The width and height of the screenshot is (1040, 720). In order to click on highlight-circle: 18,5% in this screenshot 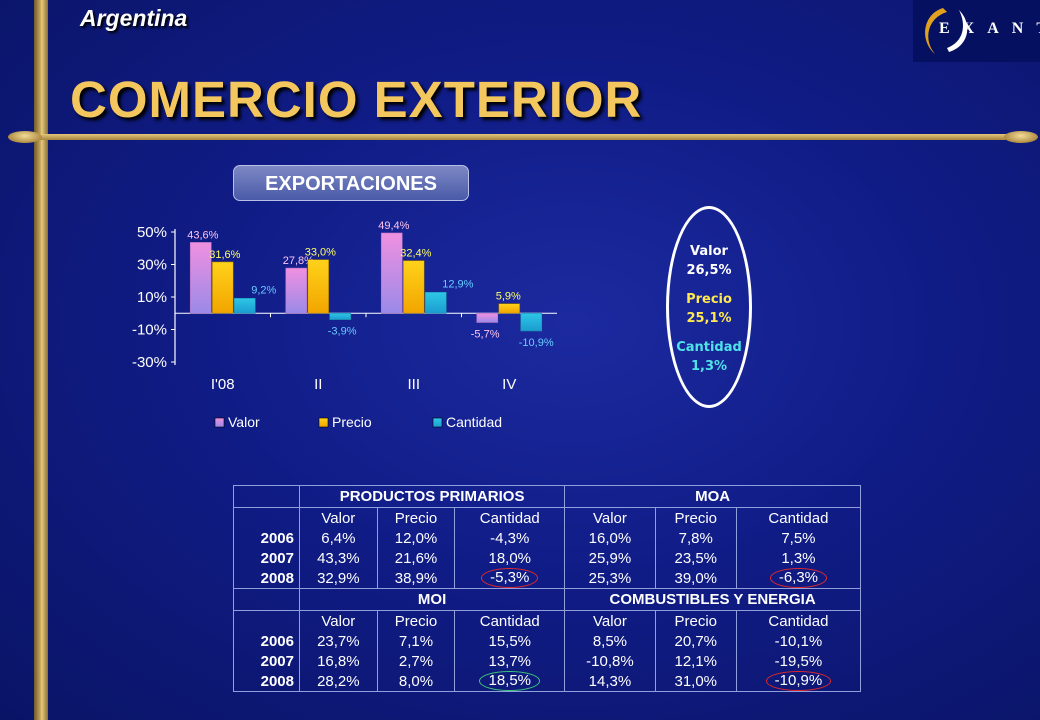, I will do `click(510, 681)`.